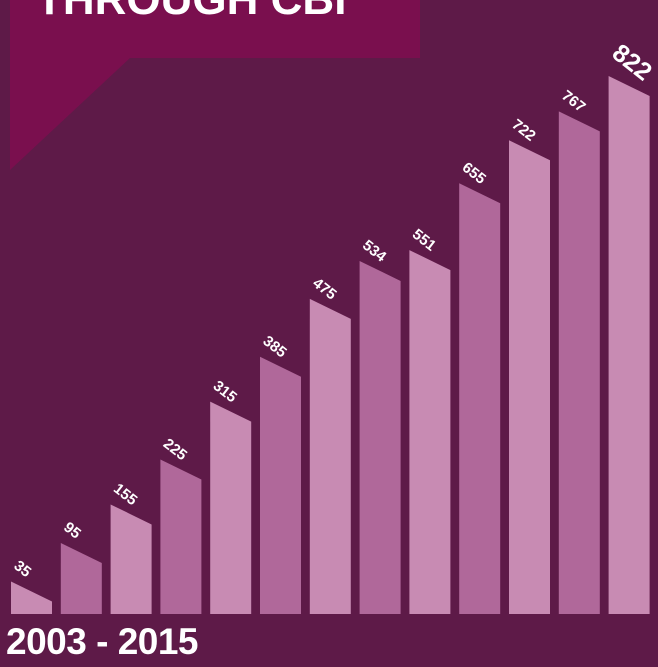 This screenshot has height=667, width=658. What do you see at coordinates (125, 494) in the screenshot?
I see `value-label-2005: 155` at bounding box center [125, 494].